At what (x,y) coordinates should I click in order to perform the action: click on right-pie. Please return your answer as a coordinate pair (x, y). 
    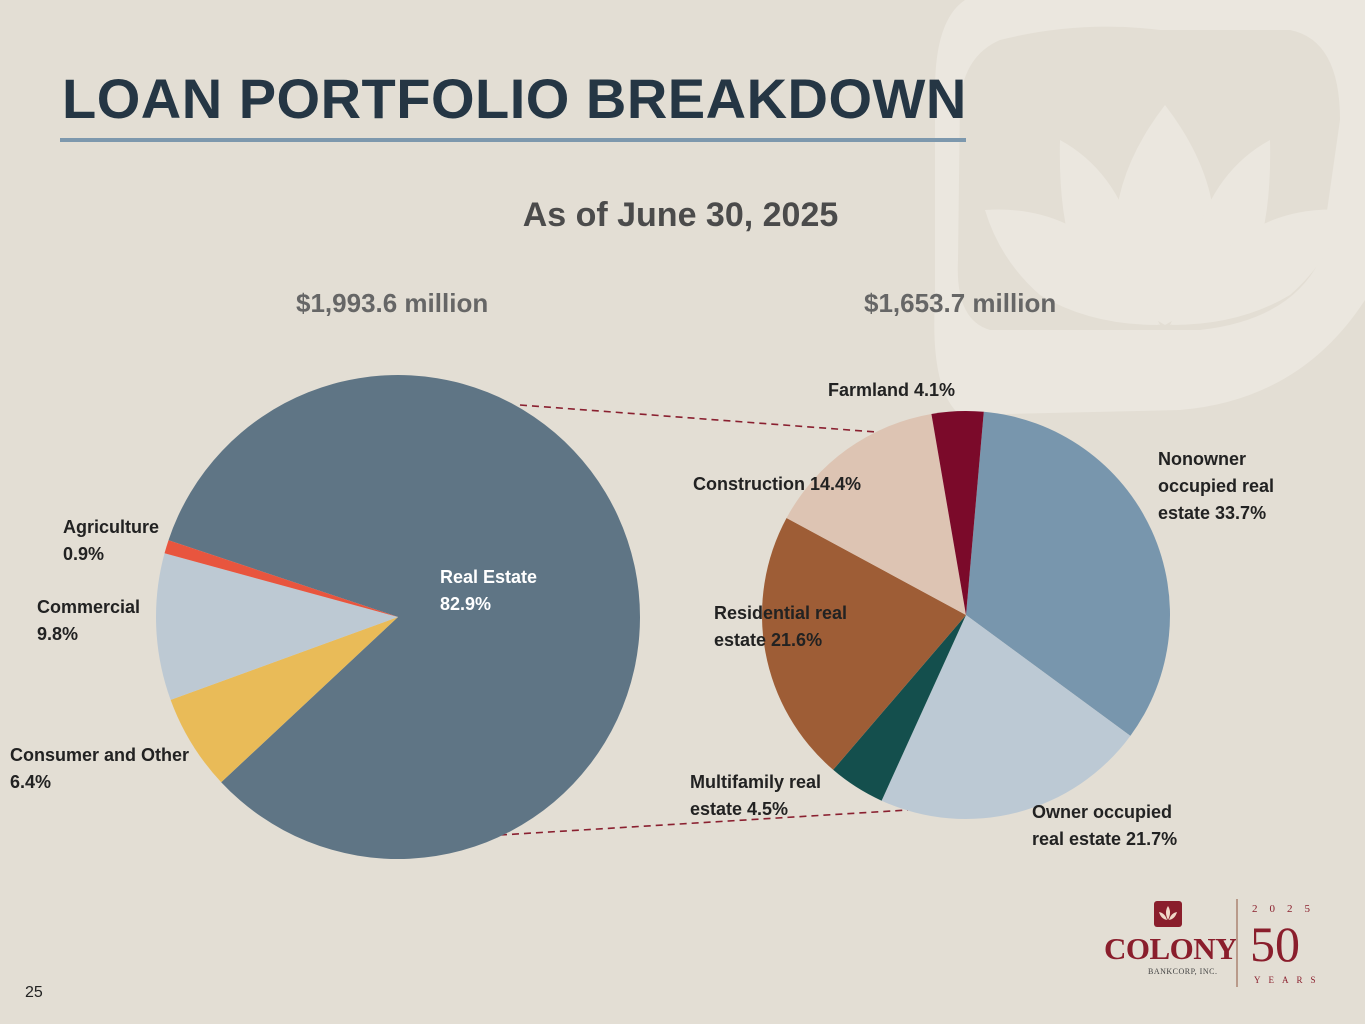
    Looking at the image, I should click on (966, 615).